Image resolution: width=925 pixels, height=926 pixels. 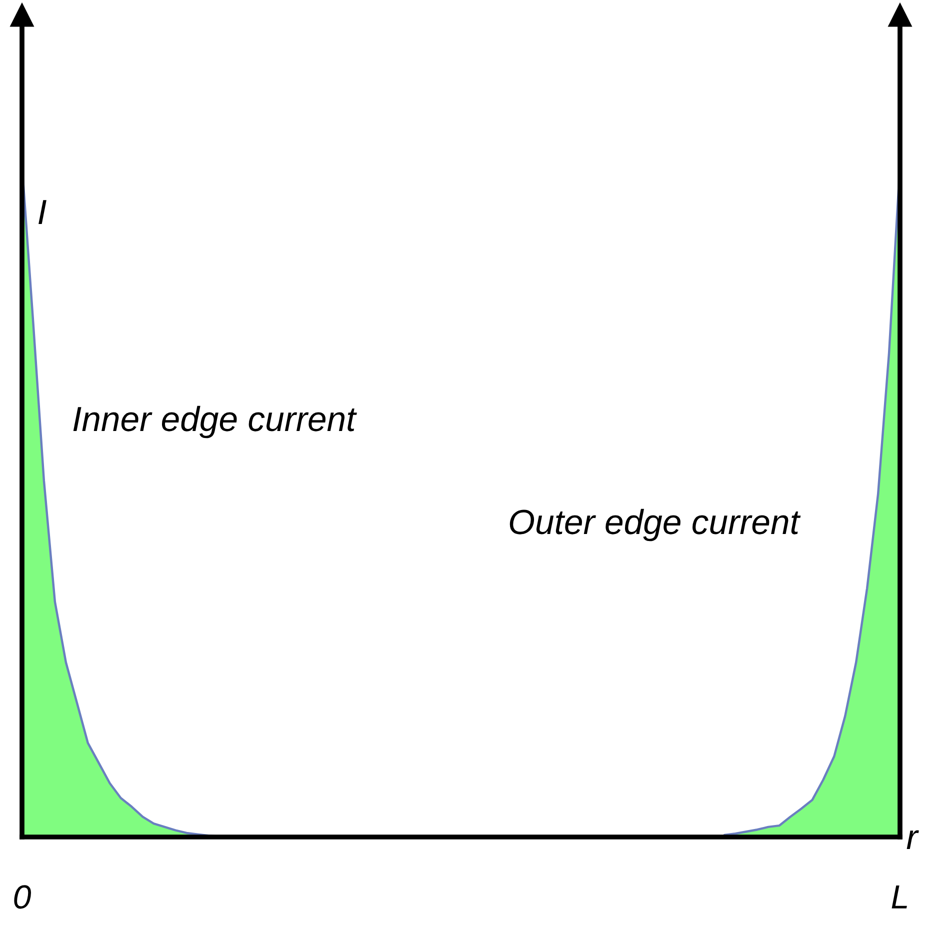 What do you see at coordinates (899, 896) in the screenshot?
I see `x-tick-label: L` at bounding box center [899, 896].